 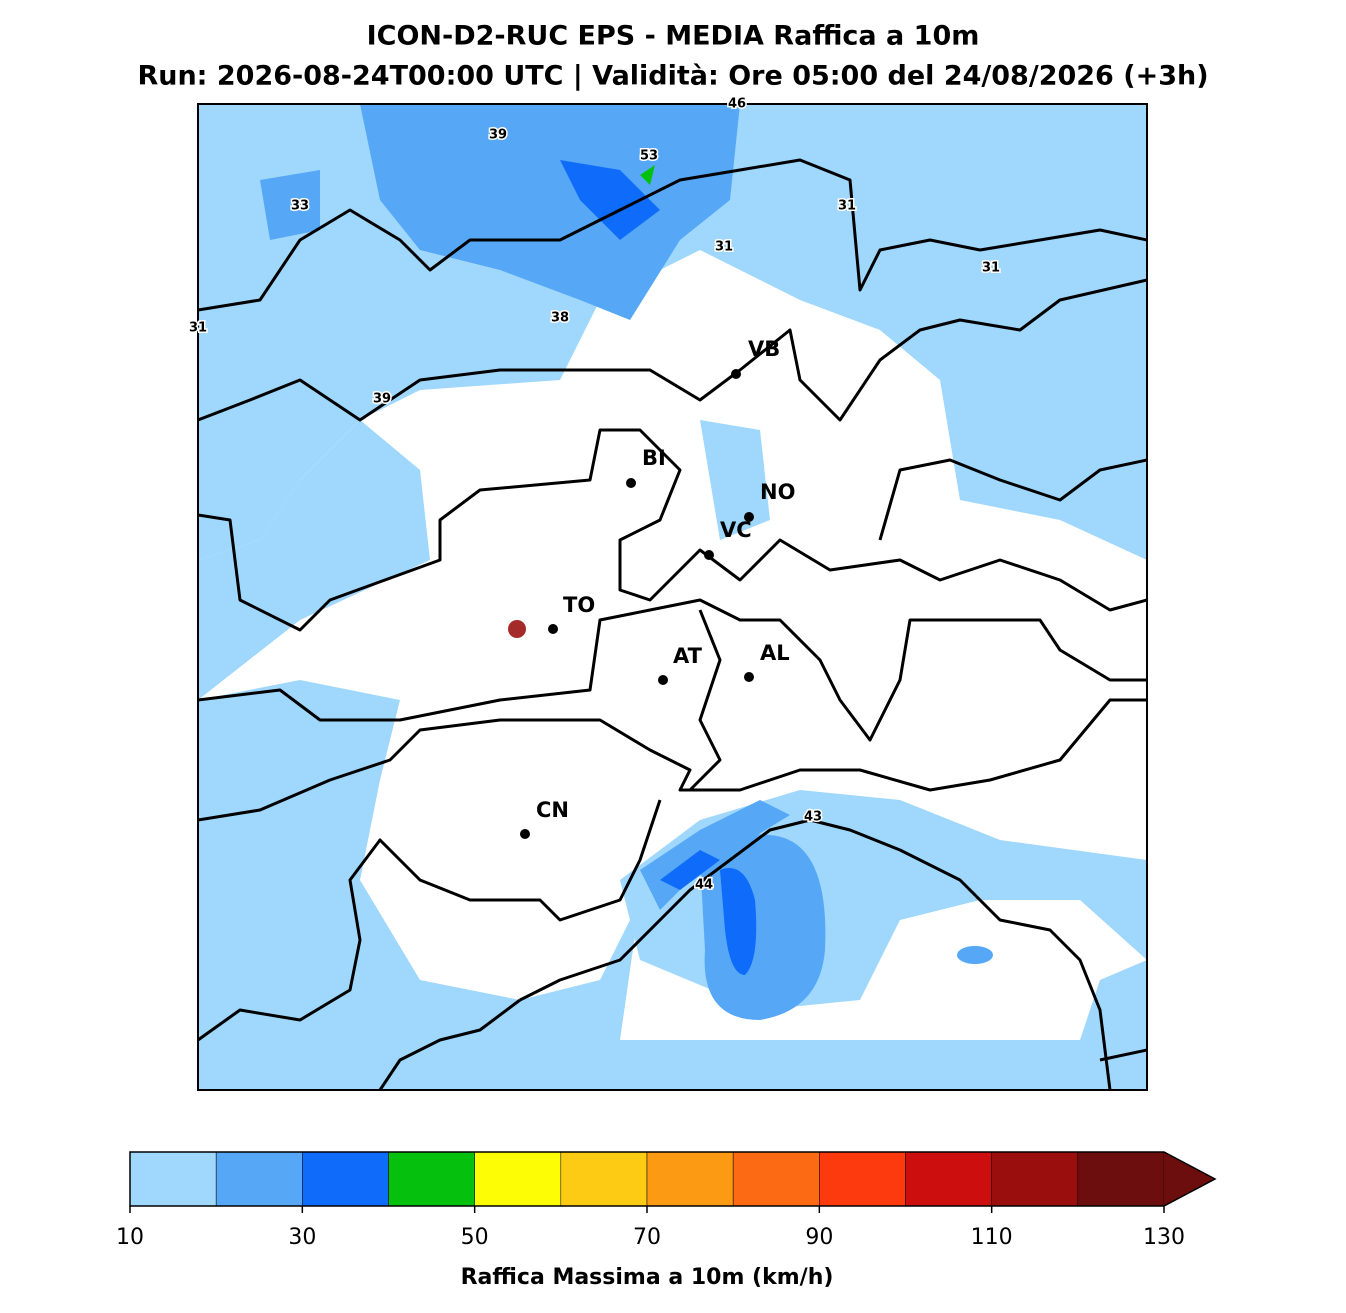 What do you see at coordinates (737, 104) in the screenshot?
I see `contour-label: 46` at bounding box center [737, 104].